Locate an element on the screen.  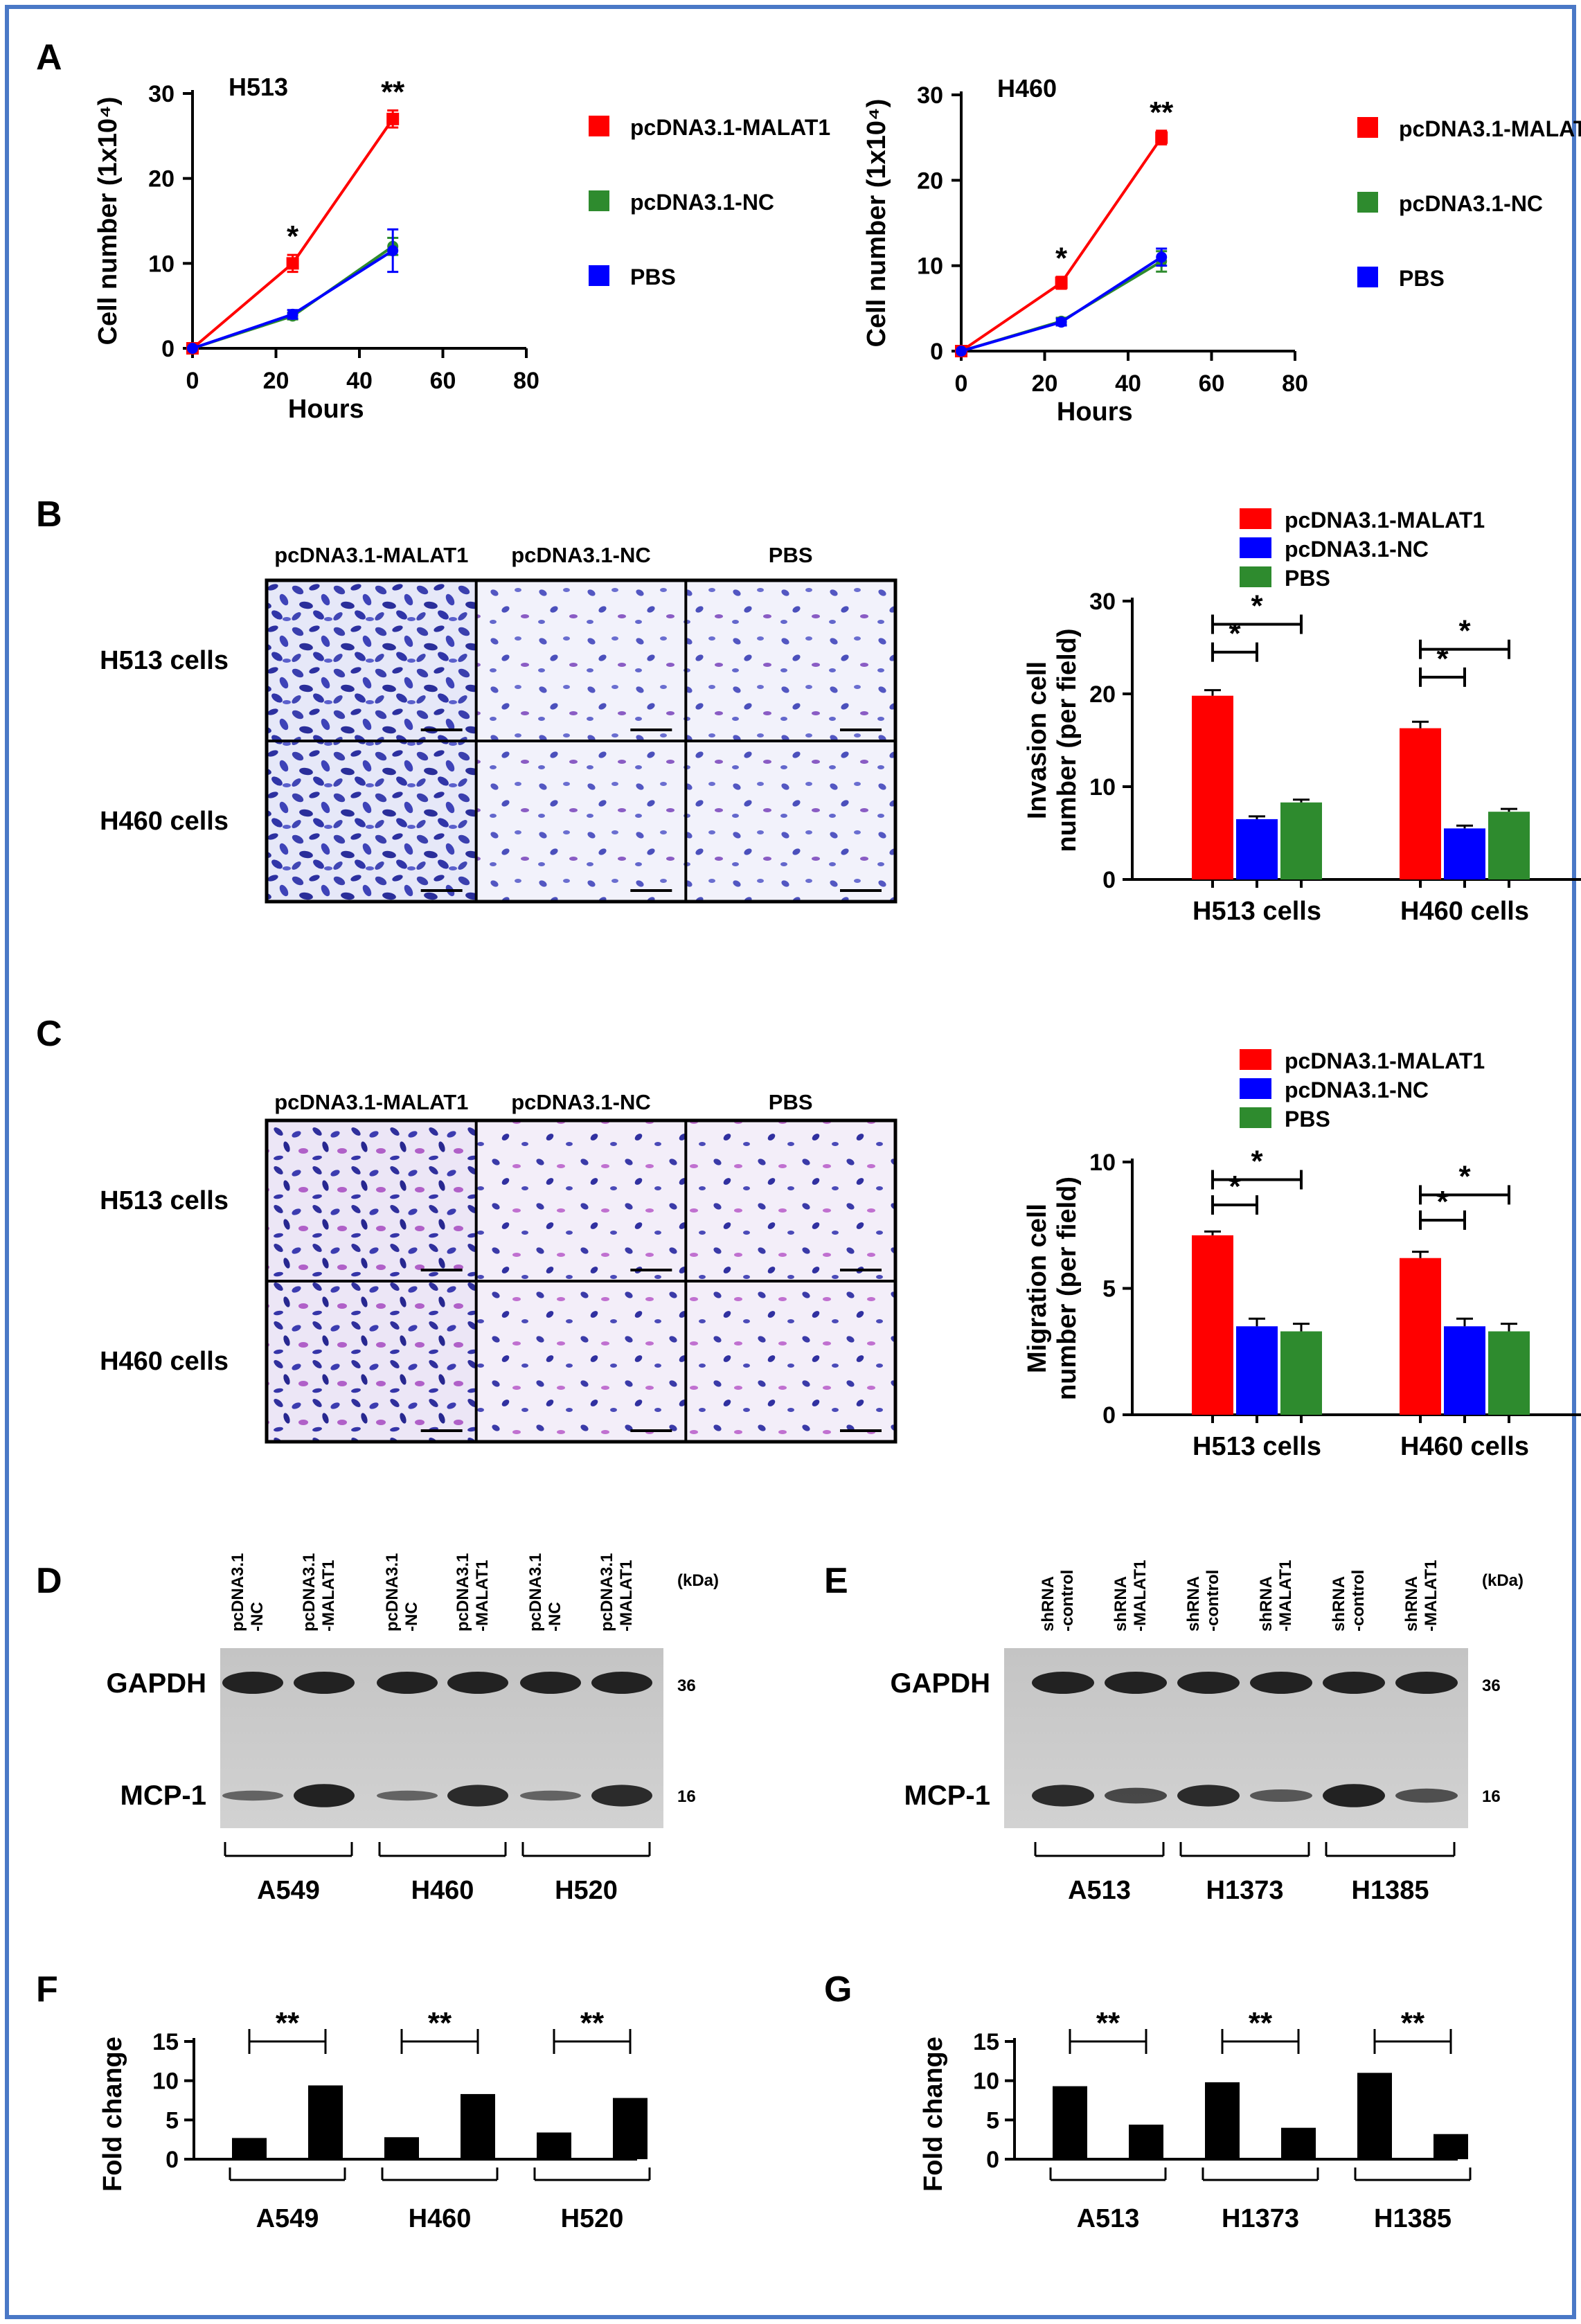
legend-label: PBS is located at coordinates (1308, 578).